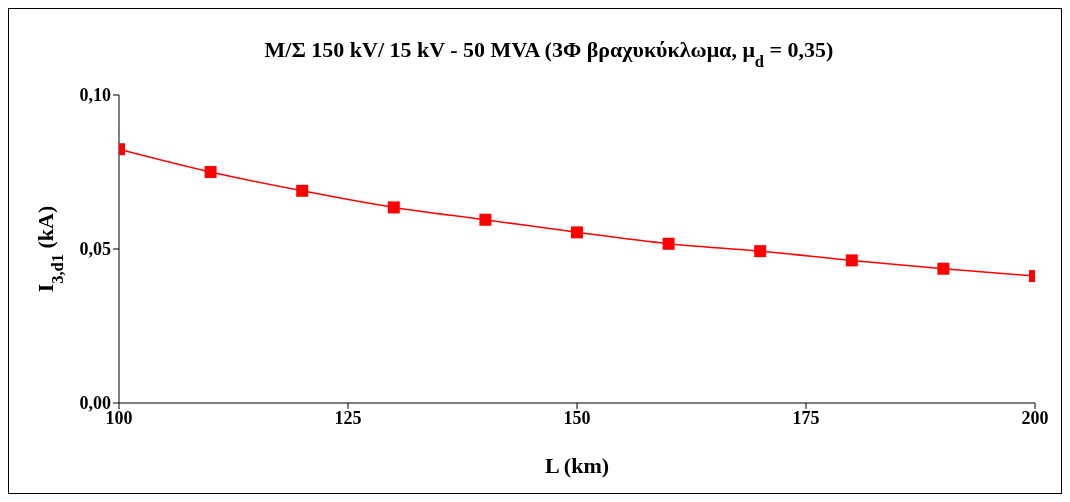  I want to click on x-tick-label: 175, so click(806, 417).